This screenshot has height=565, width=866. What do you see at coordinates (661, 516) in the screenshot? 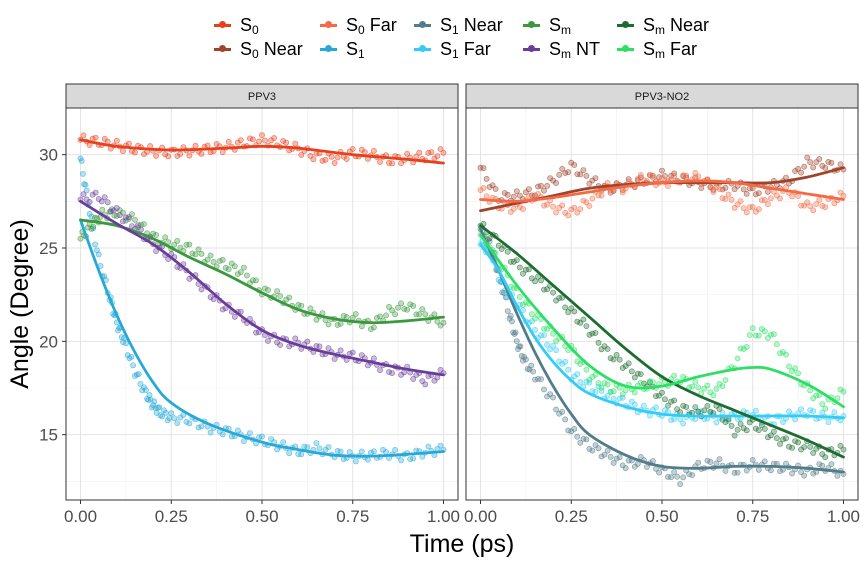
I see `x-tick-label: 0.50` at bounding box center [661, 516].